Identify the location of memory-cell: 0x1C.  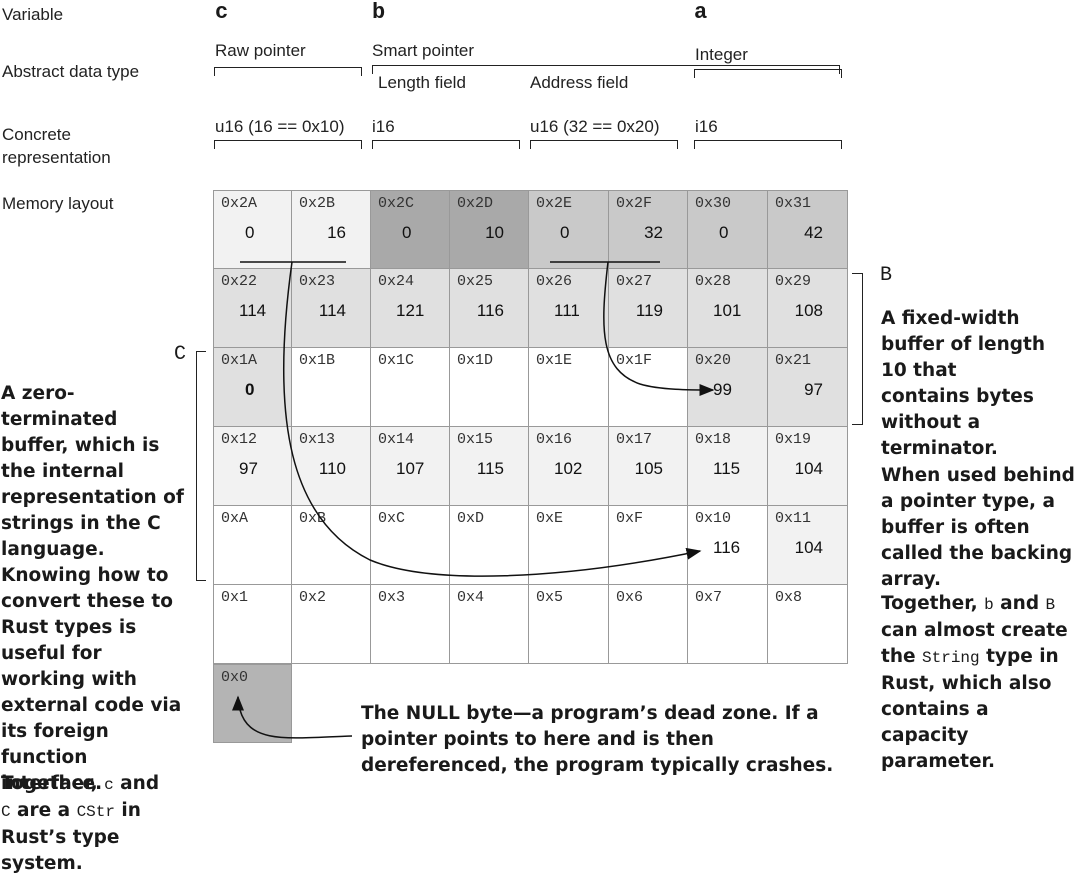
(410, 387).